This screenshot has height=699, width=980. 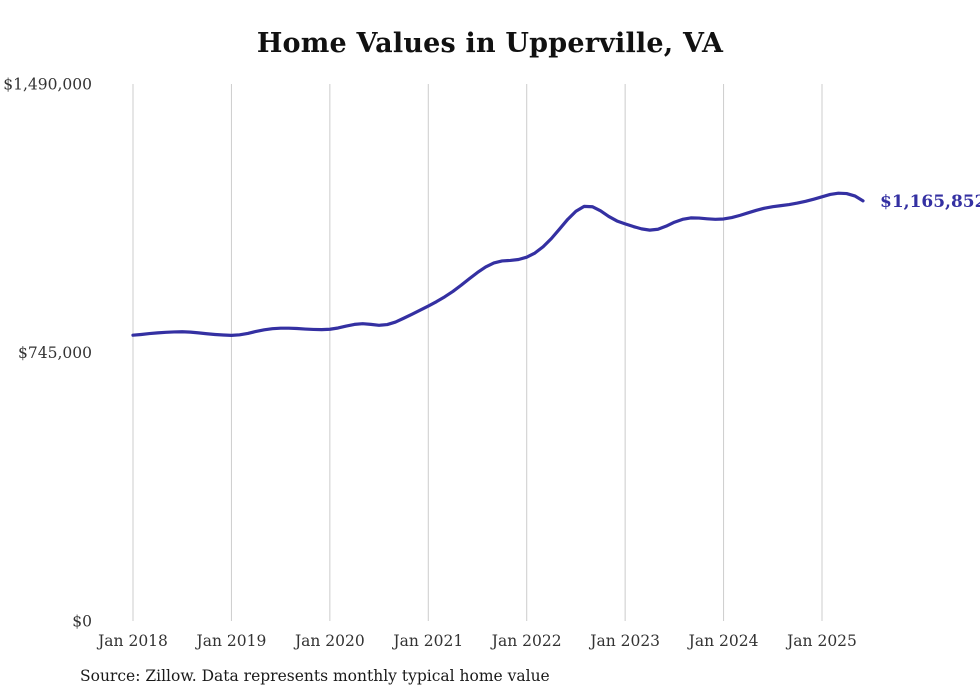 What do you see at coordinates (329, 641) in the screenshot?
I see `x-tick-label: Jan 2020` at bounding box center [329, 641].